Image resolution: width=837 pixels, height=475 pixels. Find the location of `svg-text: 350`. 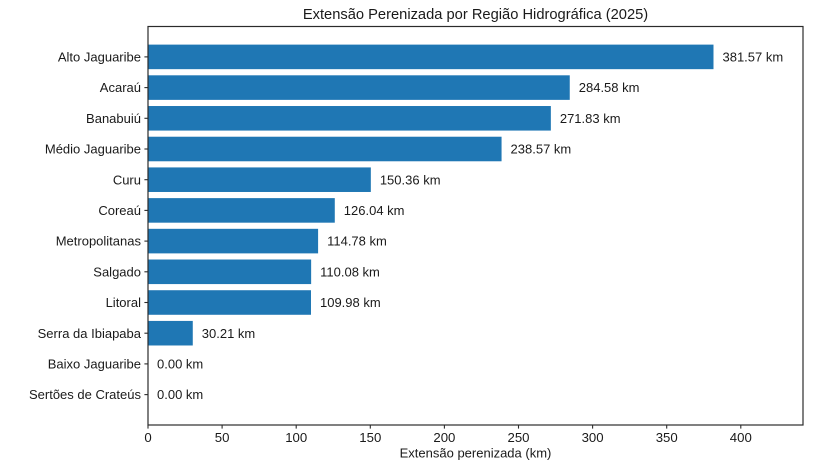

svg-text: 350 is located at coordinates (667, 437).